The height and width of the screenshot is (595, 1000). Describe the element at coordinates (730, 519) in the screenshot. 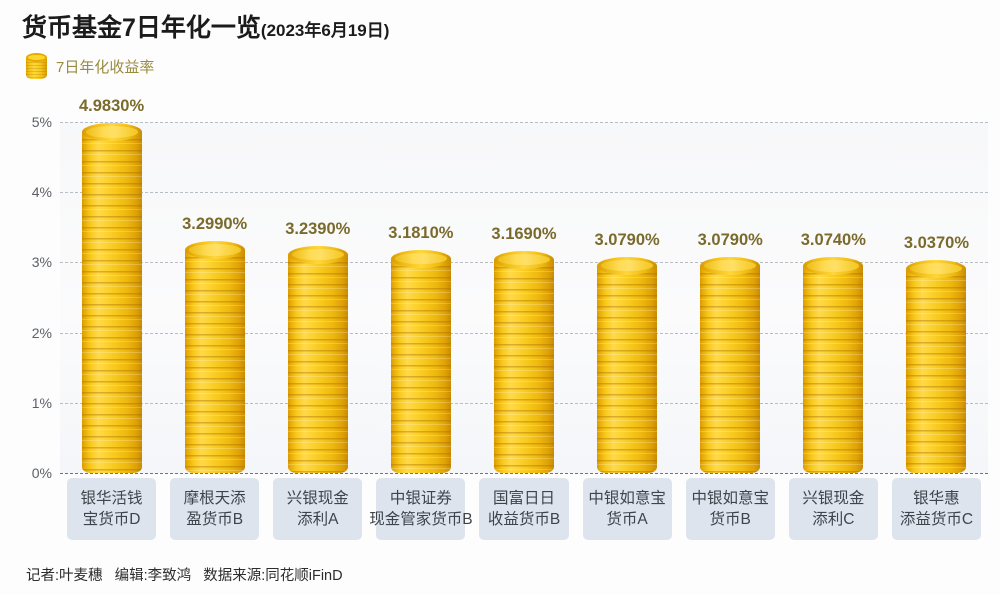

I see `category-label-line: 货币B` at that location.